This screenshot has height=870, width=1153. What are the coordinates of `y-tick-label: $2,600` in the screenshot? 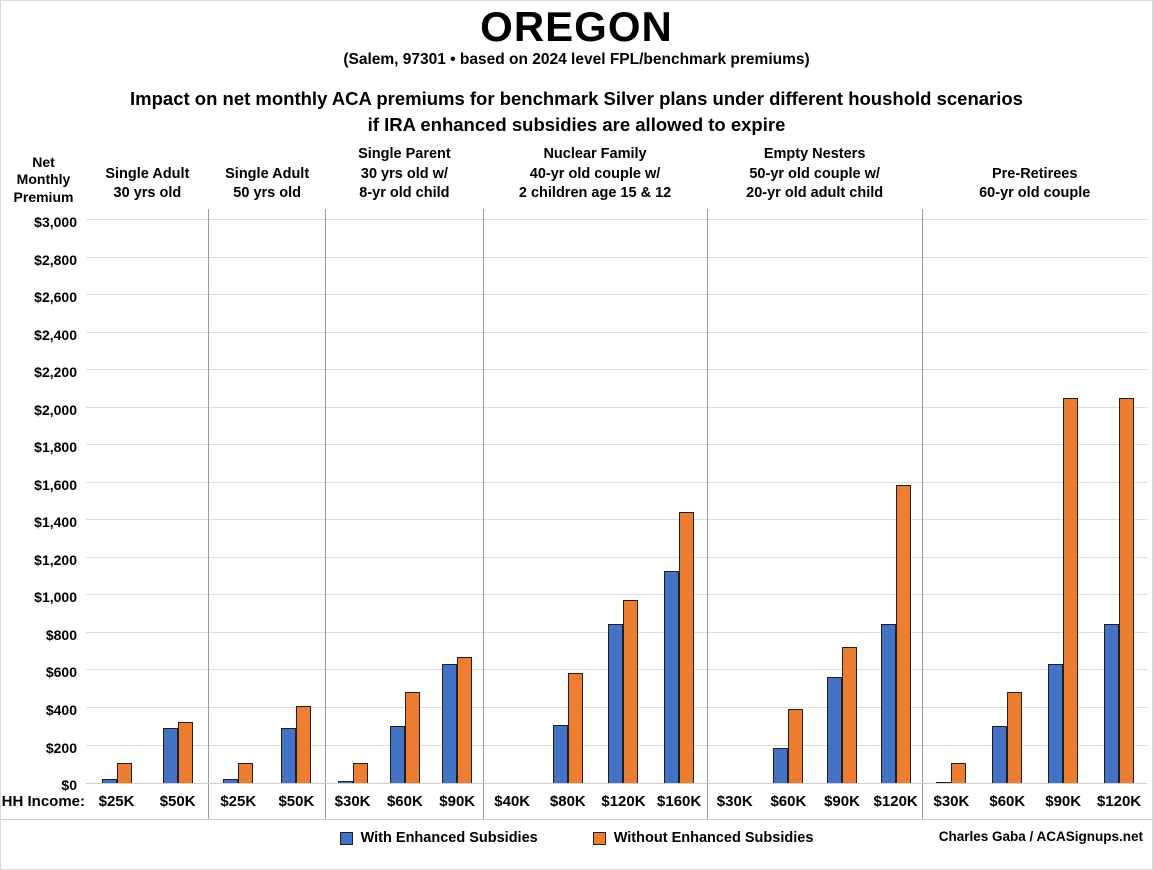 It's located at (55, 297).